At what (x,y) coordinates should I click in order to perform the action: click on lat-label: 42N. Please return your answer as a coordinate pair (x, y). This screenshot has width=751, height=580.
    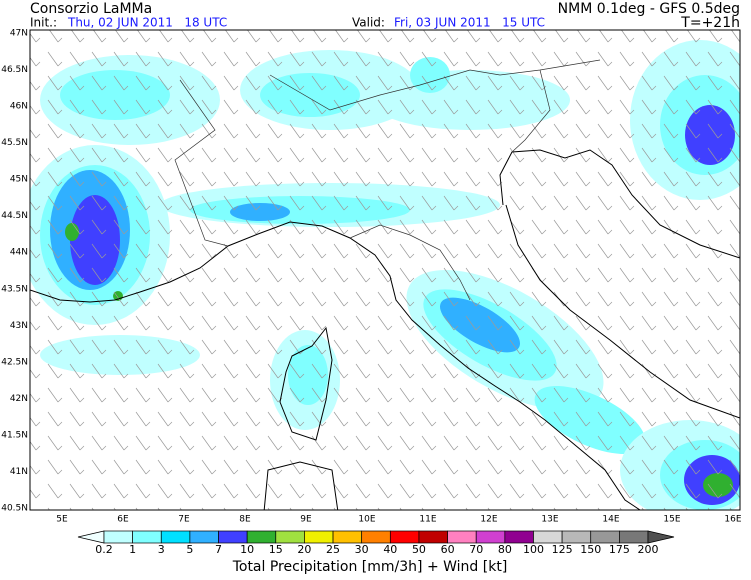
    Looking at the image, I should click on (19, 399).